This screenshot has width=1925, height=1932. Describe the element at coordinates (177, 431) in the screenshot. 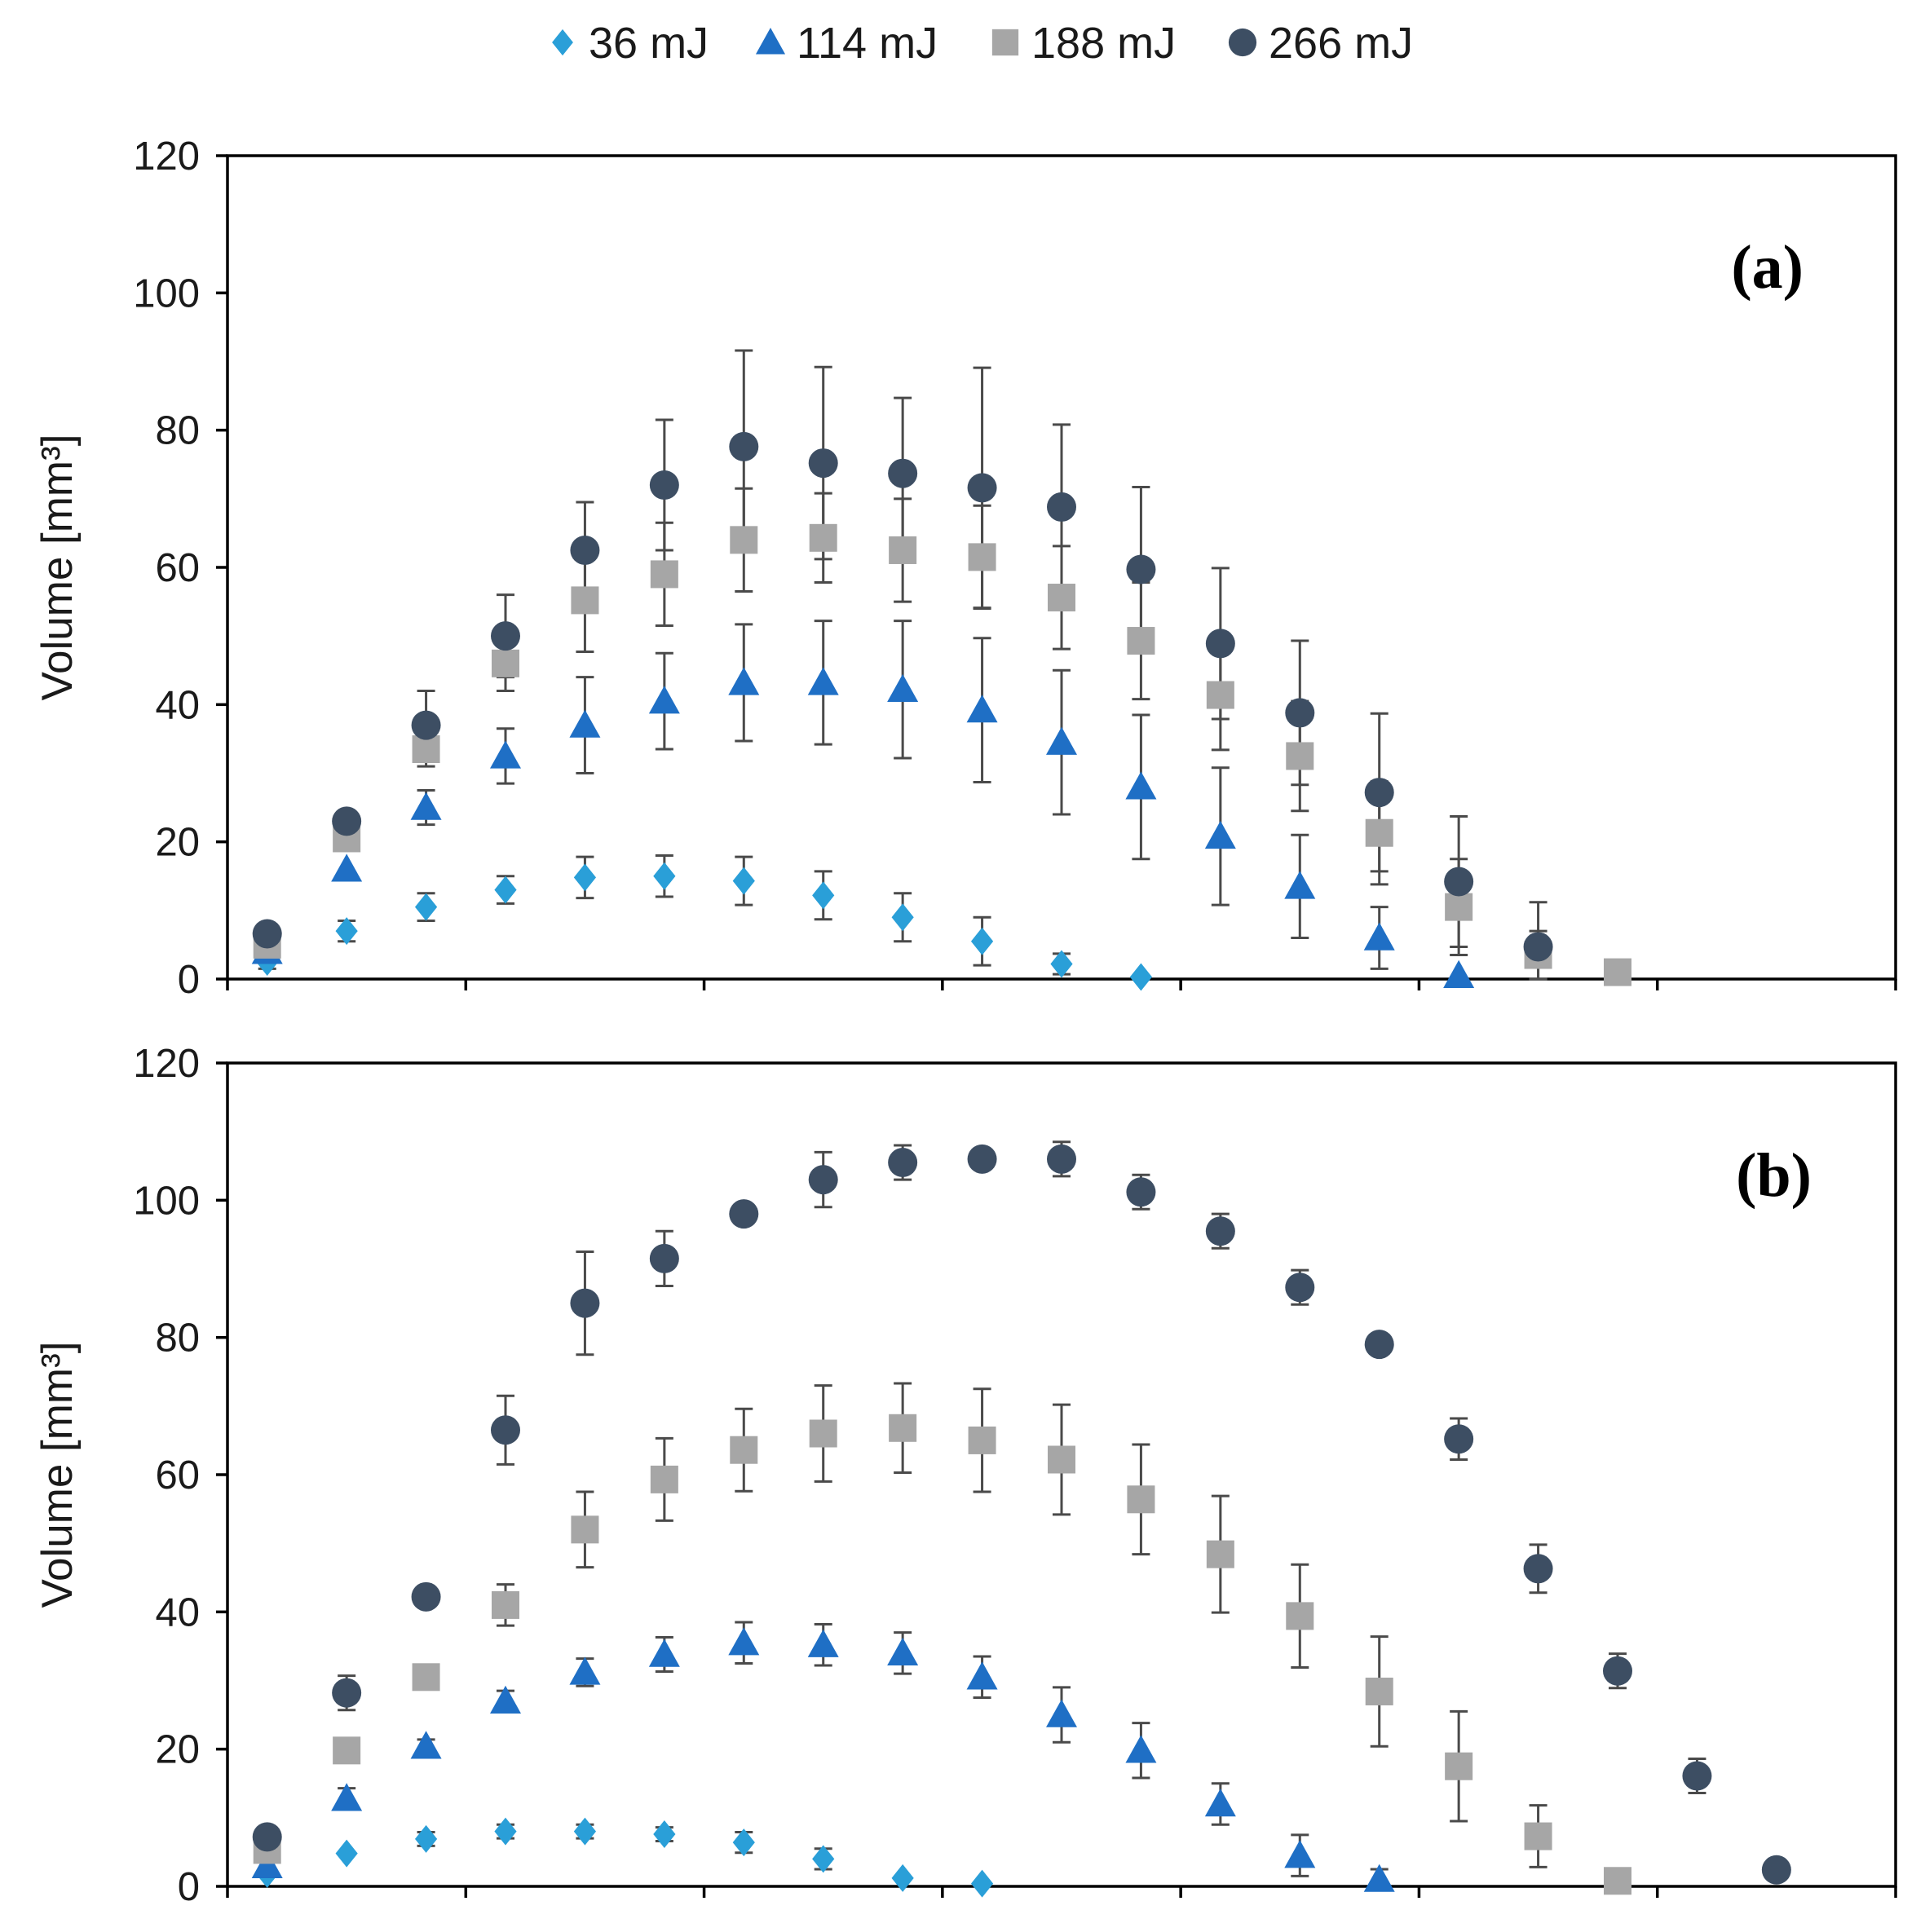

I see `y-tick-label: 80` at that location.